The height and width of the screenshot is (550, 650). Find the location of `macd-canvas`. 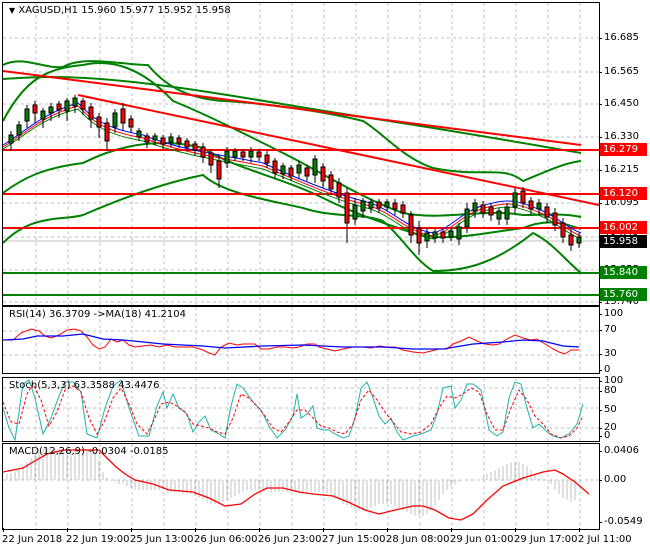

macd-canvas is located at coordinates (301, 486).